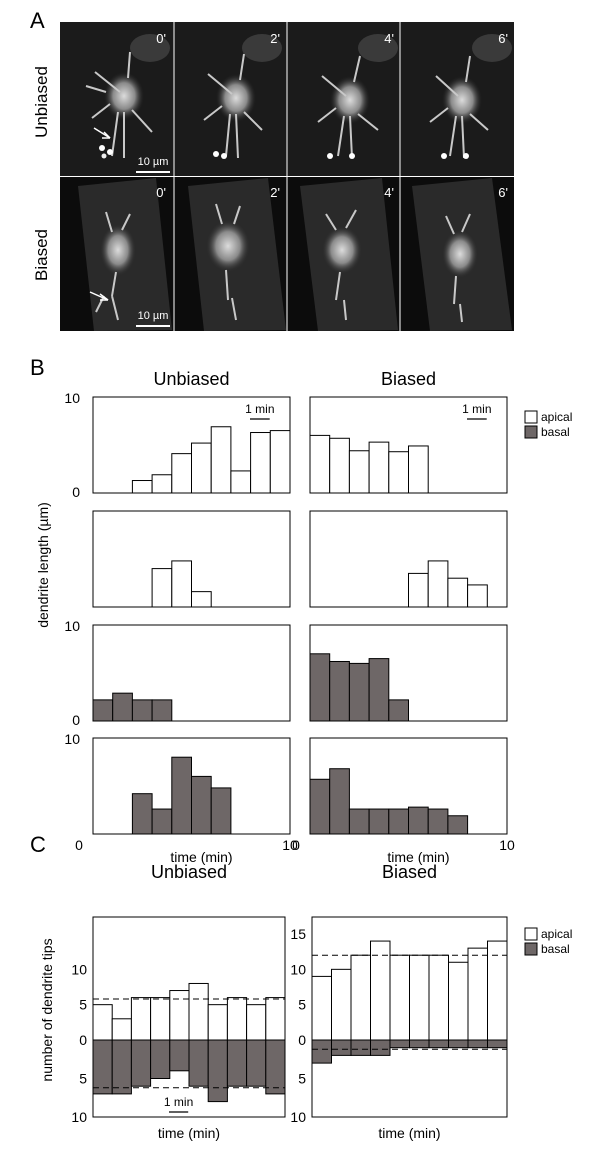 The height and width of the screenshot is (1160, 600). Describe the element at coordinates (408, 379) in the screenshot. I see `column-title-biased: Biased` at that location.